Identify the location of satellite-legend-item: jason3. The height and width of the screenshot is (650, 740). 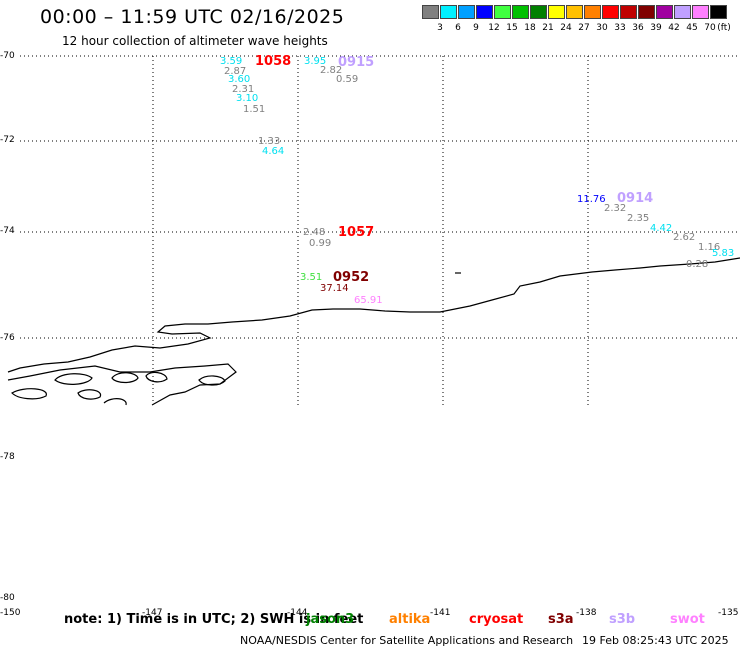
(330, 619).